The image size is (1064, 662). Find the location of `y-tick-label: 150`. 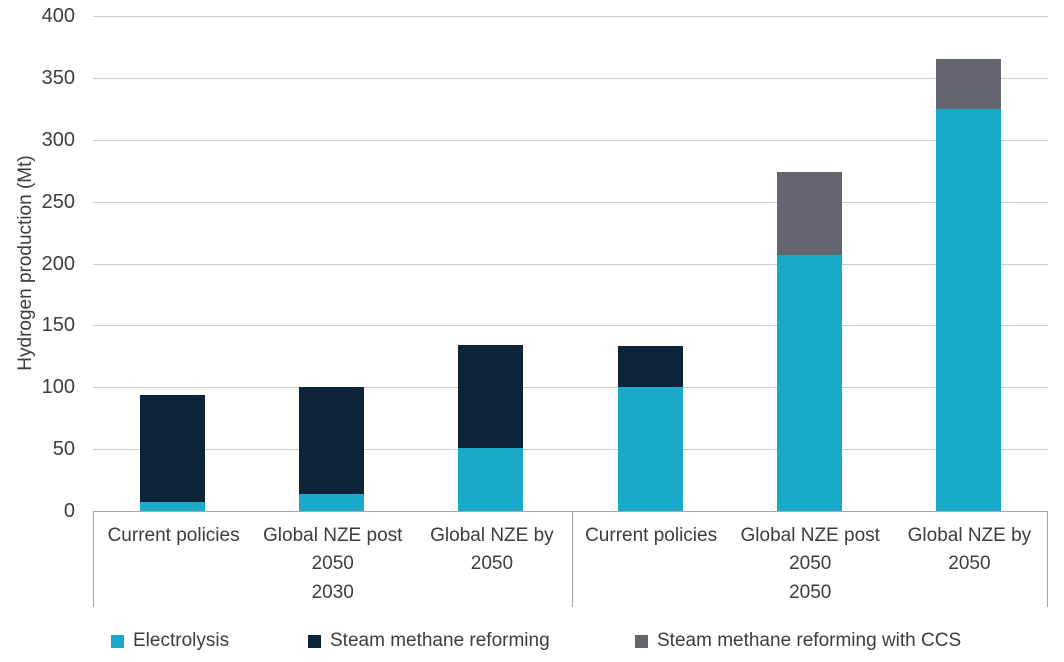

y-tick-label: 150 is located at coordinates (58, 325).